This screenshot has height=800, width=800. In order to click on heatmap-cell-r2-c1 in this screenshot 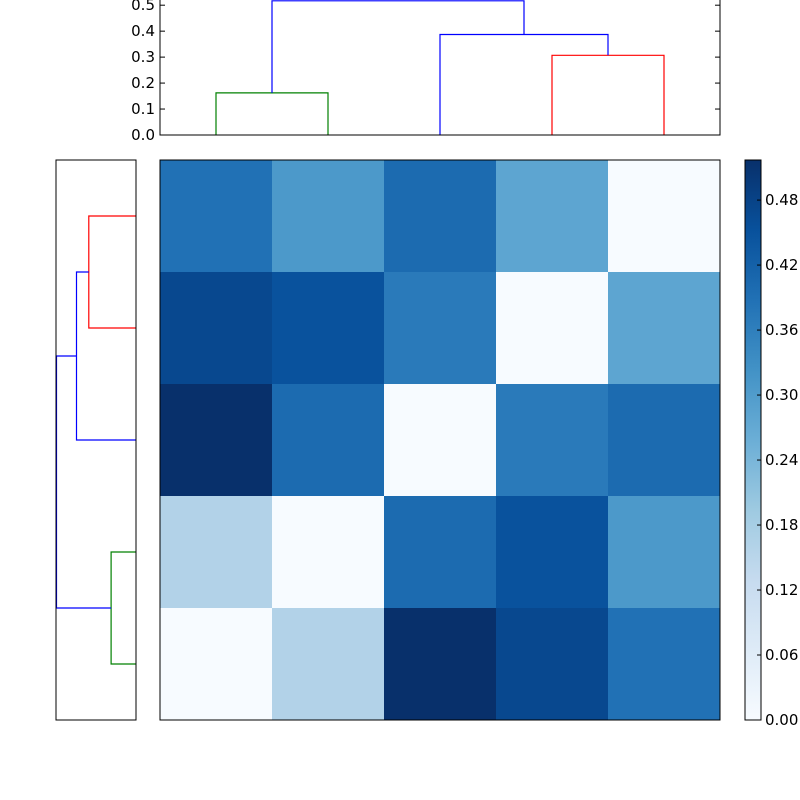, I will do `click(328, 440)`.